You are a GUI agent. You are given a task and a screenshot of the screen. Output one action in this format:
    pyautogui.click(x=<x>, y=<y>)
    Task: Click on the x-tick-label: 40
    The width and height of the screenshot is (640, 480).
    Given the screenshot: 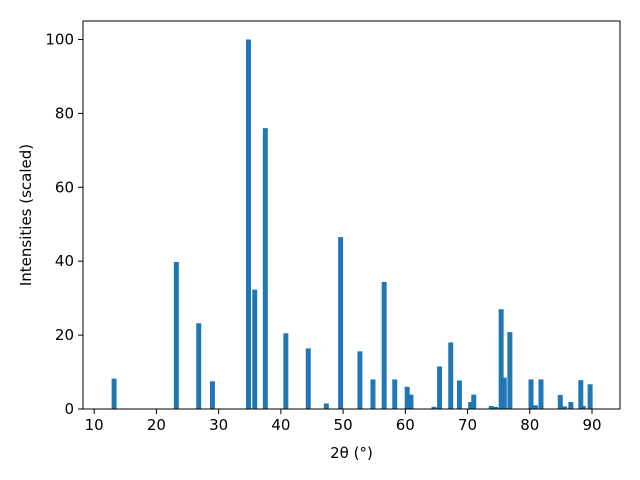 What is the action you would take?
    pyautogui.click(x=280, y=425)
    